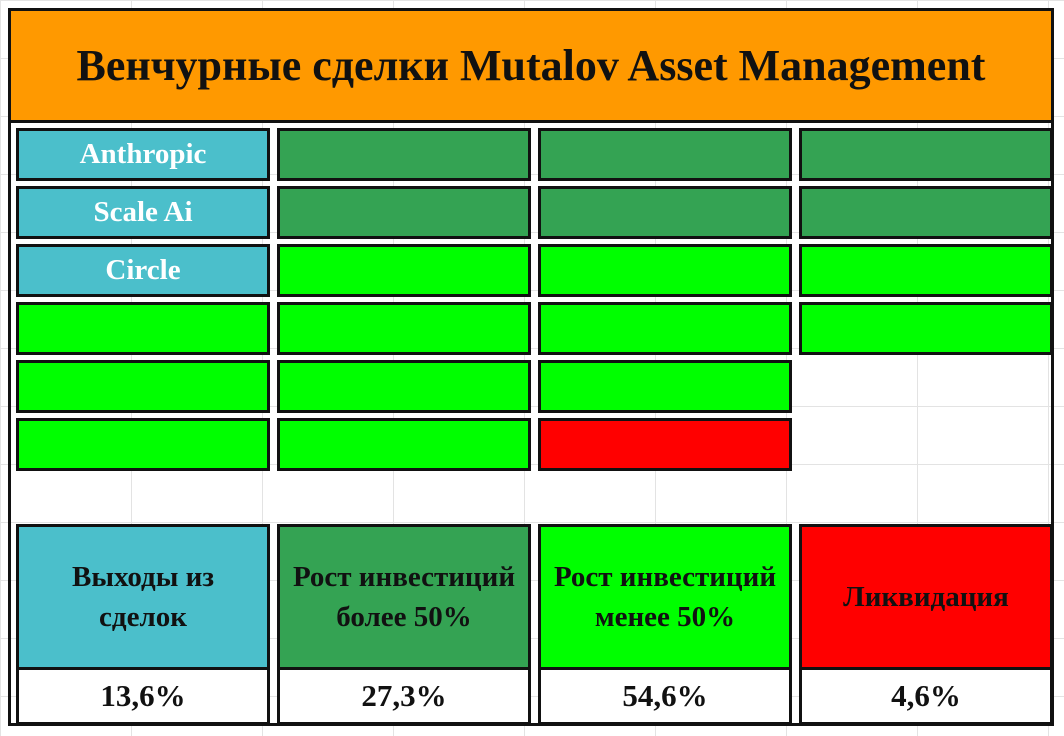 This screenshot has width=1064, height=736. I want to click on legend-growth_under_50: Рост инвестиций менее 50%, so click(665, 597).